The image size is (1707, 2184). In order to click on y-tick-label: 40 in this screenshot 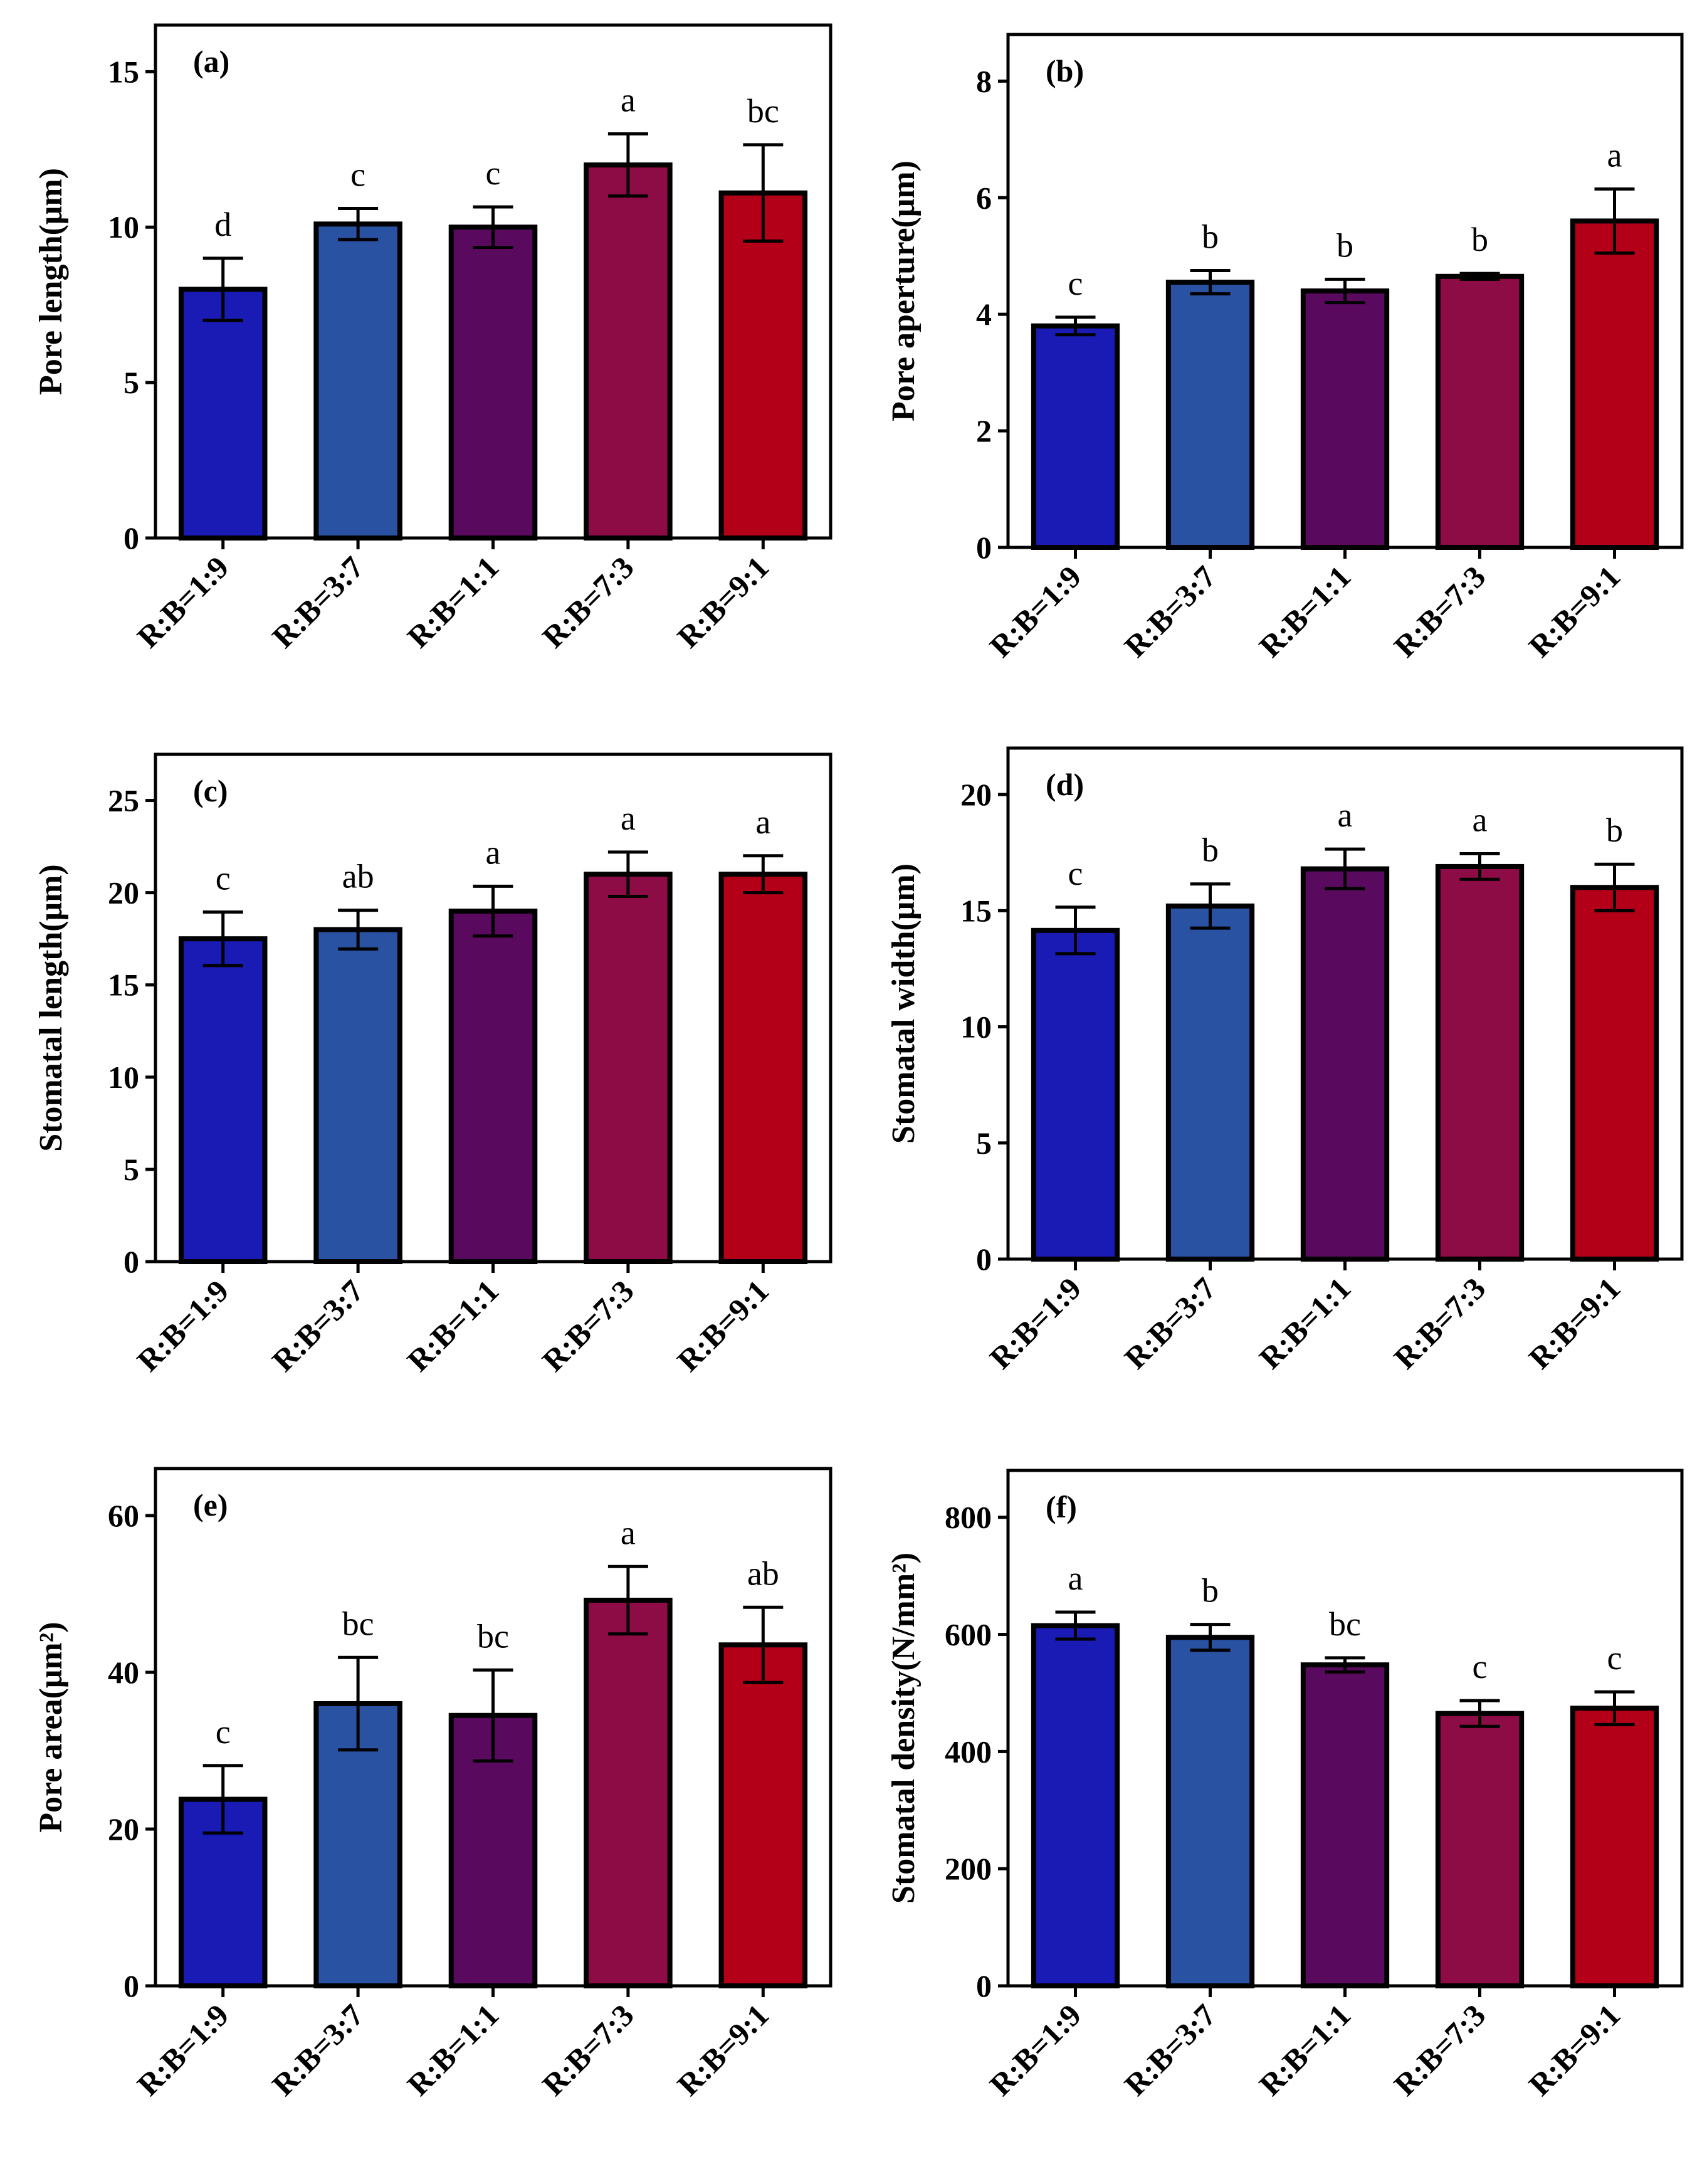, I will do `click(123, 1673)`.